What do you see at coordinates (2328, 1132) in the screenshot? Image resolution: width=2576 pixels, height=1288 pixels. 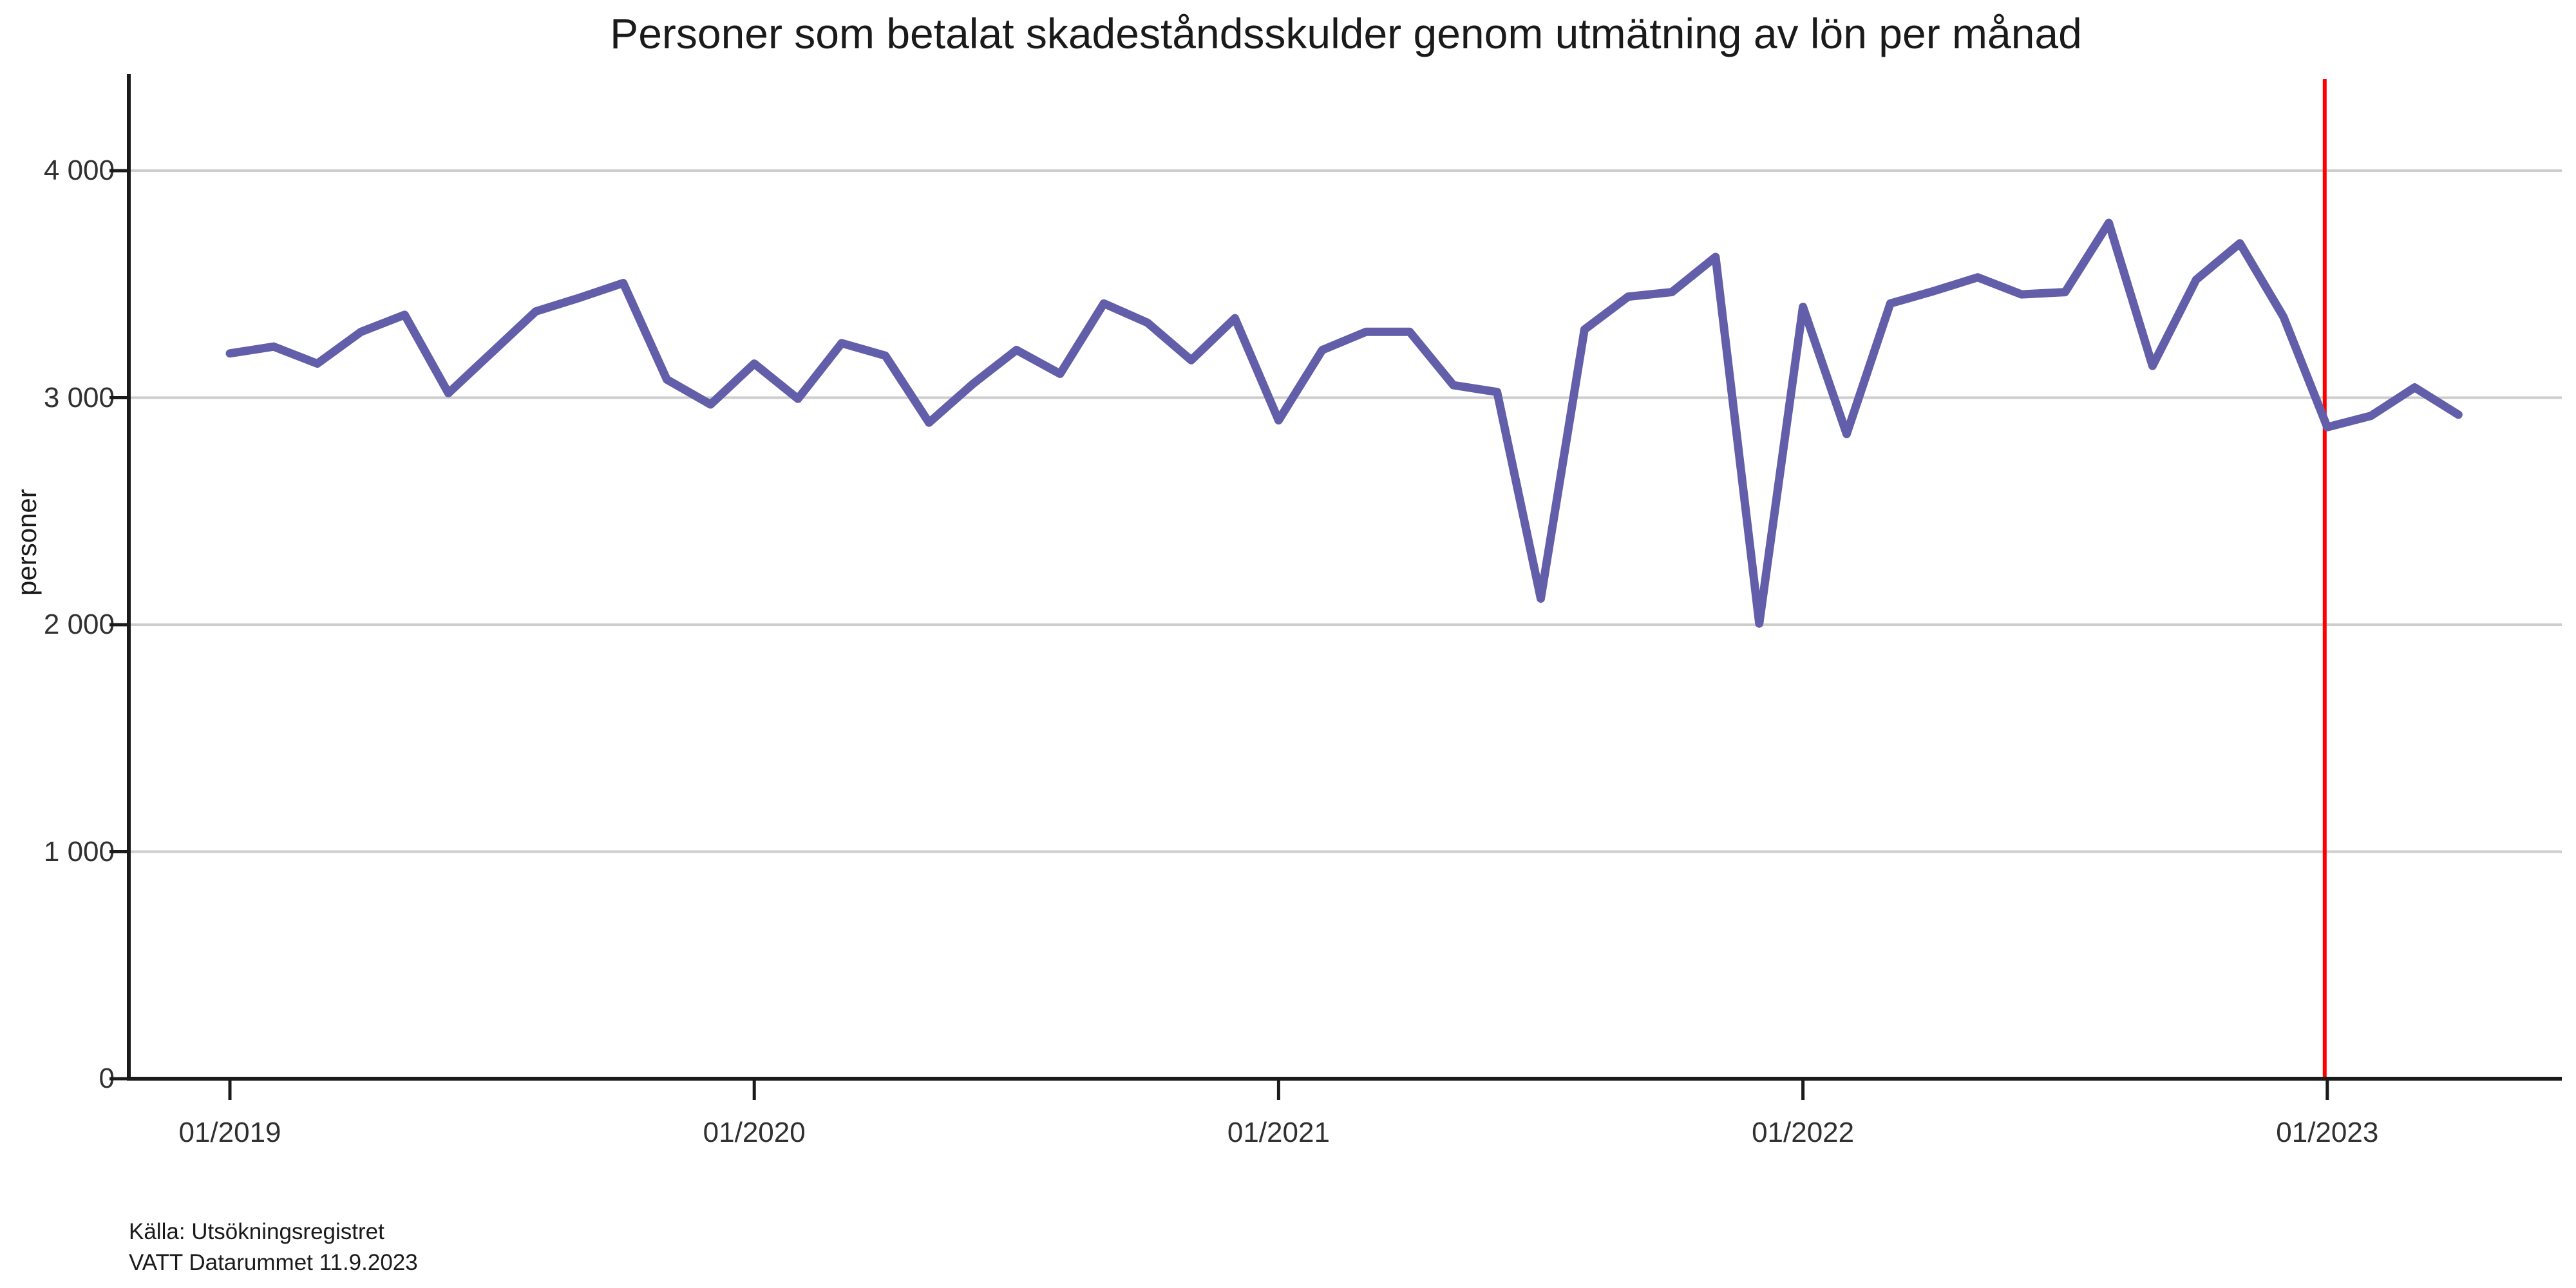 I see `x-tick-label-01-2023: 01/2023` at bounding box center [2328, 1132].